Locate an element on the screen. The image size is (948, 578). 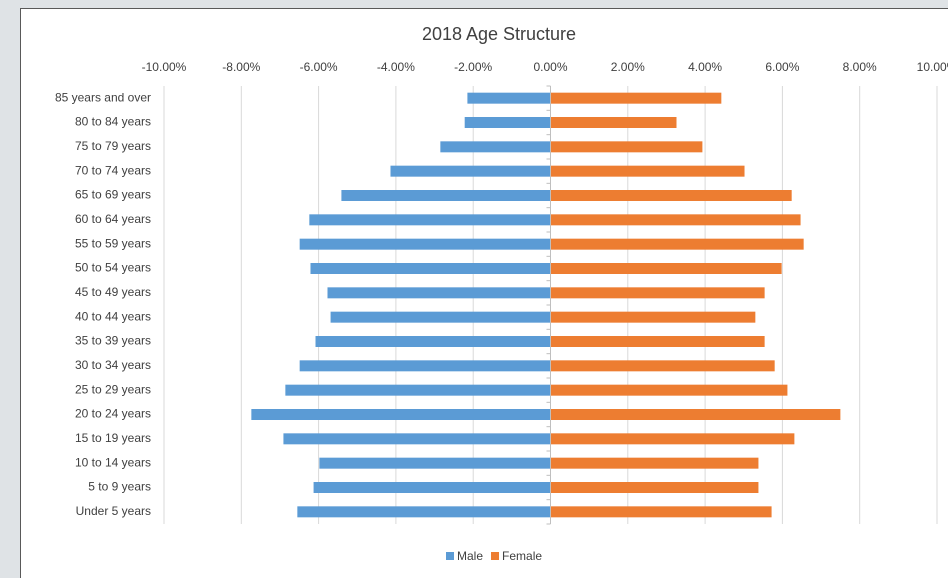
legend-label: Female is located at coordinates (522, 556).